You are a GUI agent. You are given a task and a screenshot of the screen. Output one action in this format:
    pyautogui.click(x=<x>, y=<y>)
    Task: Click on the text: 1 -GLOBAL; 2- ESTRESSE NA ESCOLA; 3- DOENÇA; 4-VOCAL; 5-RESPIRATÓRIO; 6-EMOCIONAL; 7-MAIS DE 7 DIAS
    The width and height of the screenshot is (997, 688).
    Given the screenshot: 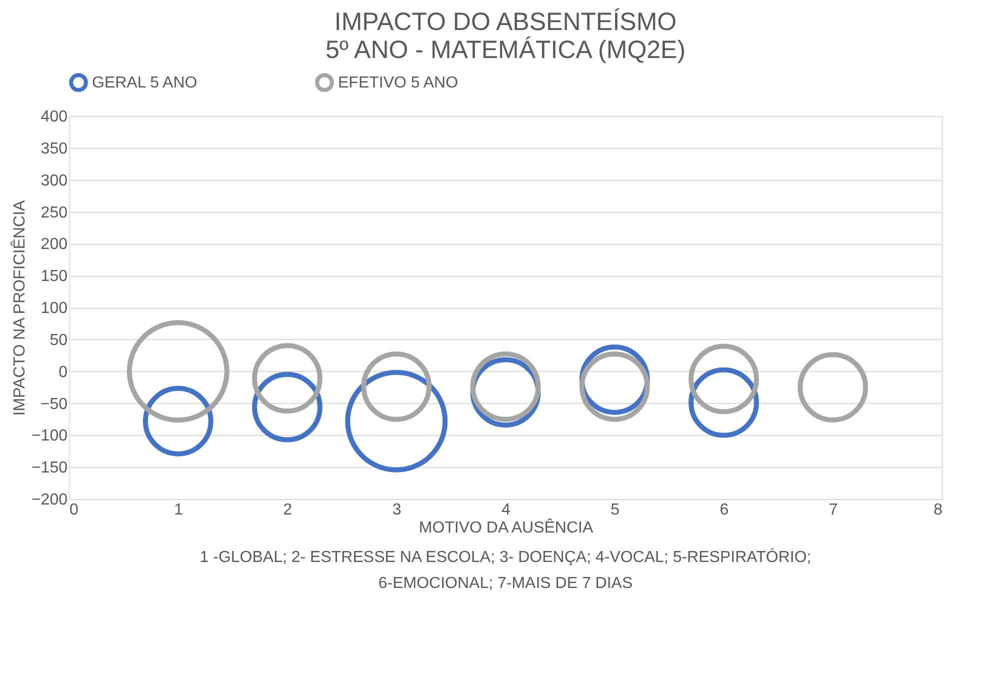 What is the action you would take?
    pyautogui.click(x=506, y=570)
    